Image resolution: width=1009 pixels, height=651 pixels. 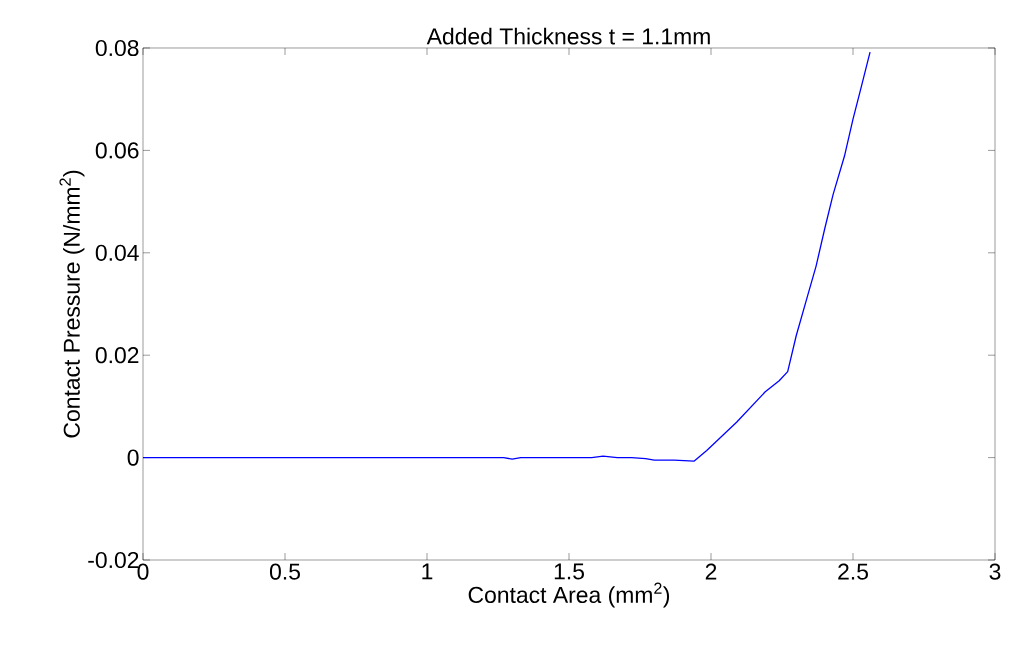 I want to click on x-axis-title: Contact Area (mm$^{2}$), so click(x=569, y=595).